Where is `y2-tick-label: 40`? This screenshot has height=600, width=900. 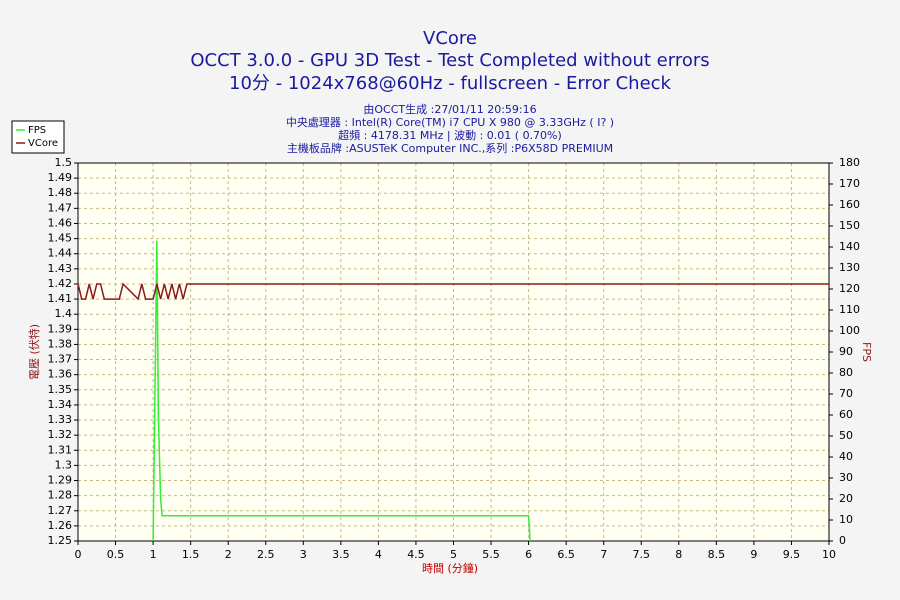
y2-tick-label: 40 is located at coordinates (846, 456).